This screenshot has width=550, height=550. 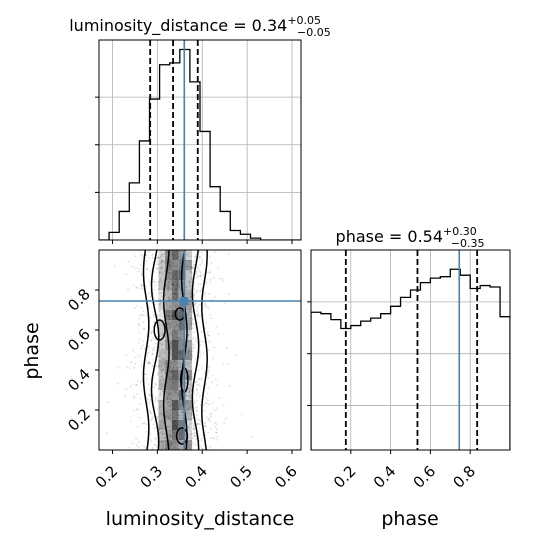 I want to click on density-contour, so click(x=195, y=350).